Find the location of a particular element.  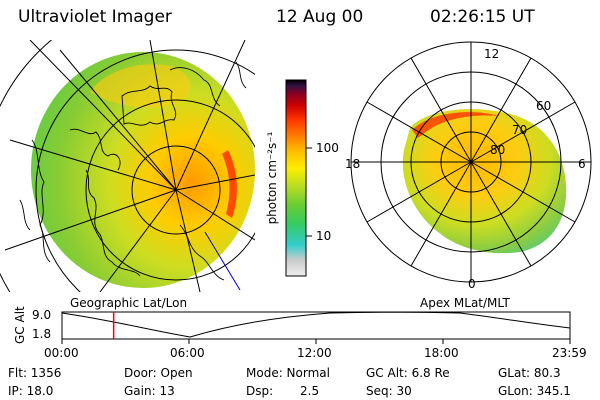

altitude-ylabel: GC Alt is located at coordinates (20, 325).